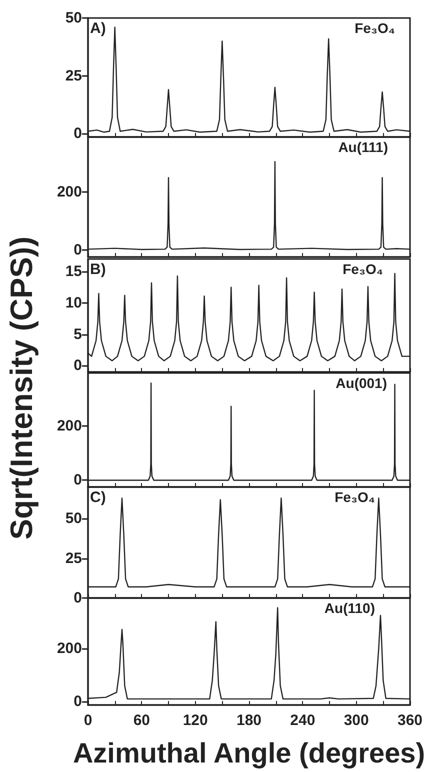  What do you see at coordinates (363, 147) in the screenshot?
I see `annotation: Au(111)` at bounding box center [363, 147].